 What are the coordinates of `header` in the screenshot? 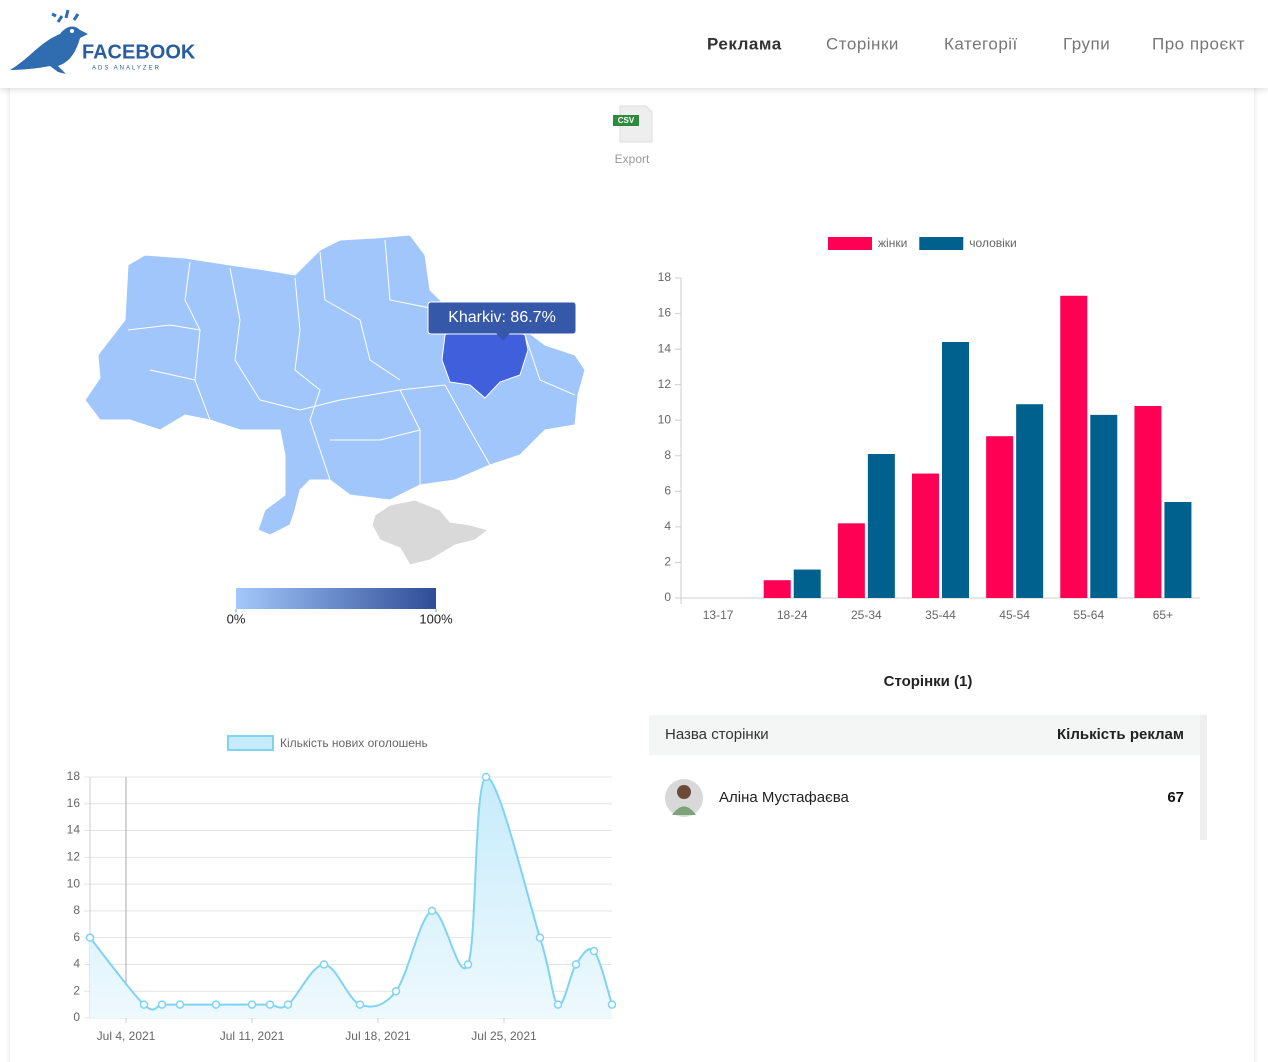 It's located at (634, 44).